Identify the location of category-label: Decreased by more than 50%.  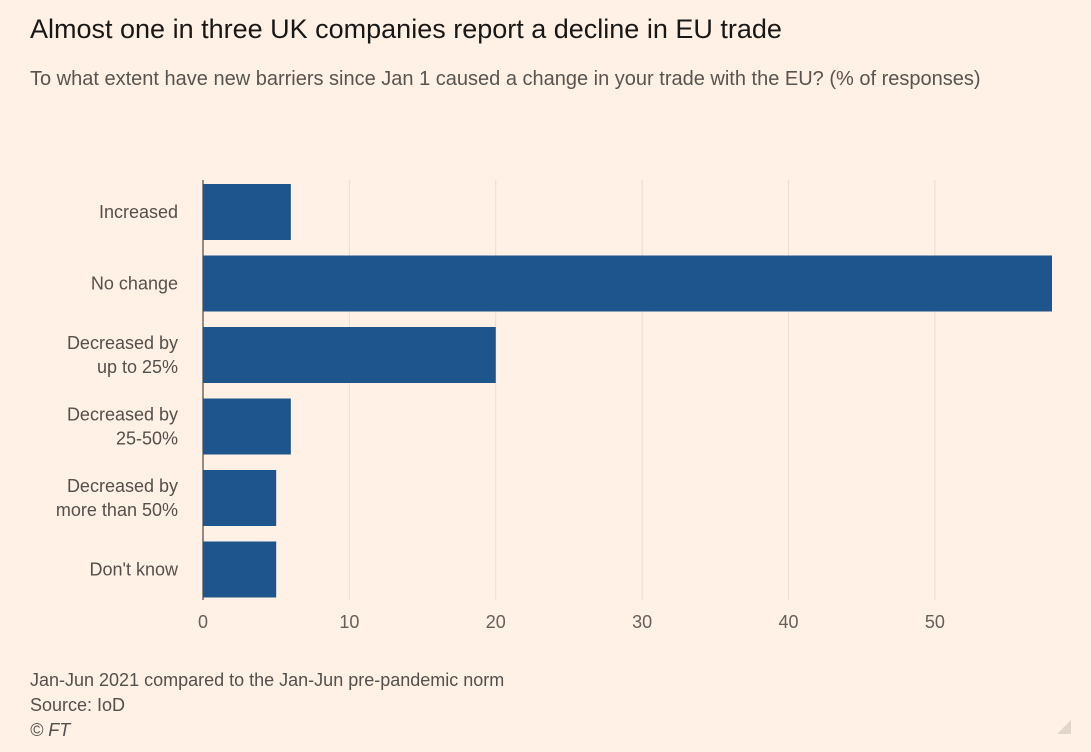
(117, 498).